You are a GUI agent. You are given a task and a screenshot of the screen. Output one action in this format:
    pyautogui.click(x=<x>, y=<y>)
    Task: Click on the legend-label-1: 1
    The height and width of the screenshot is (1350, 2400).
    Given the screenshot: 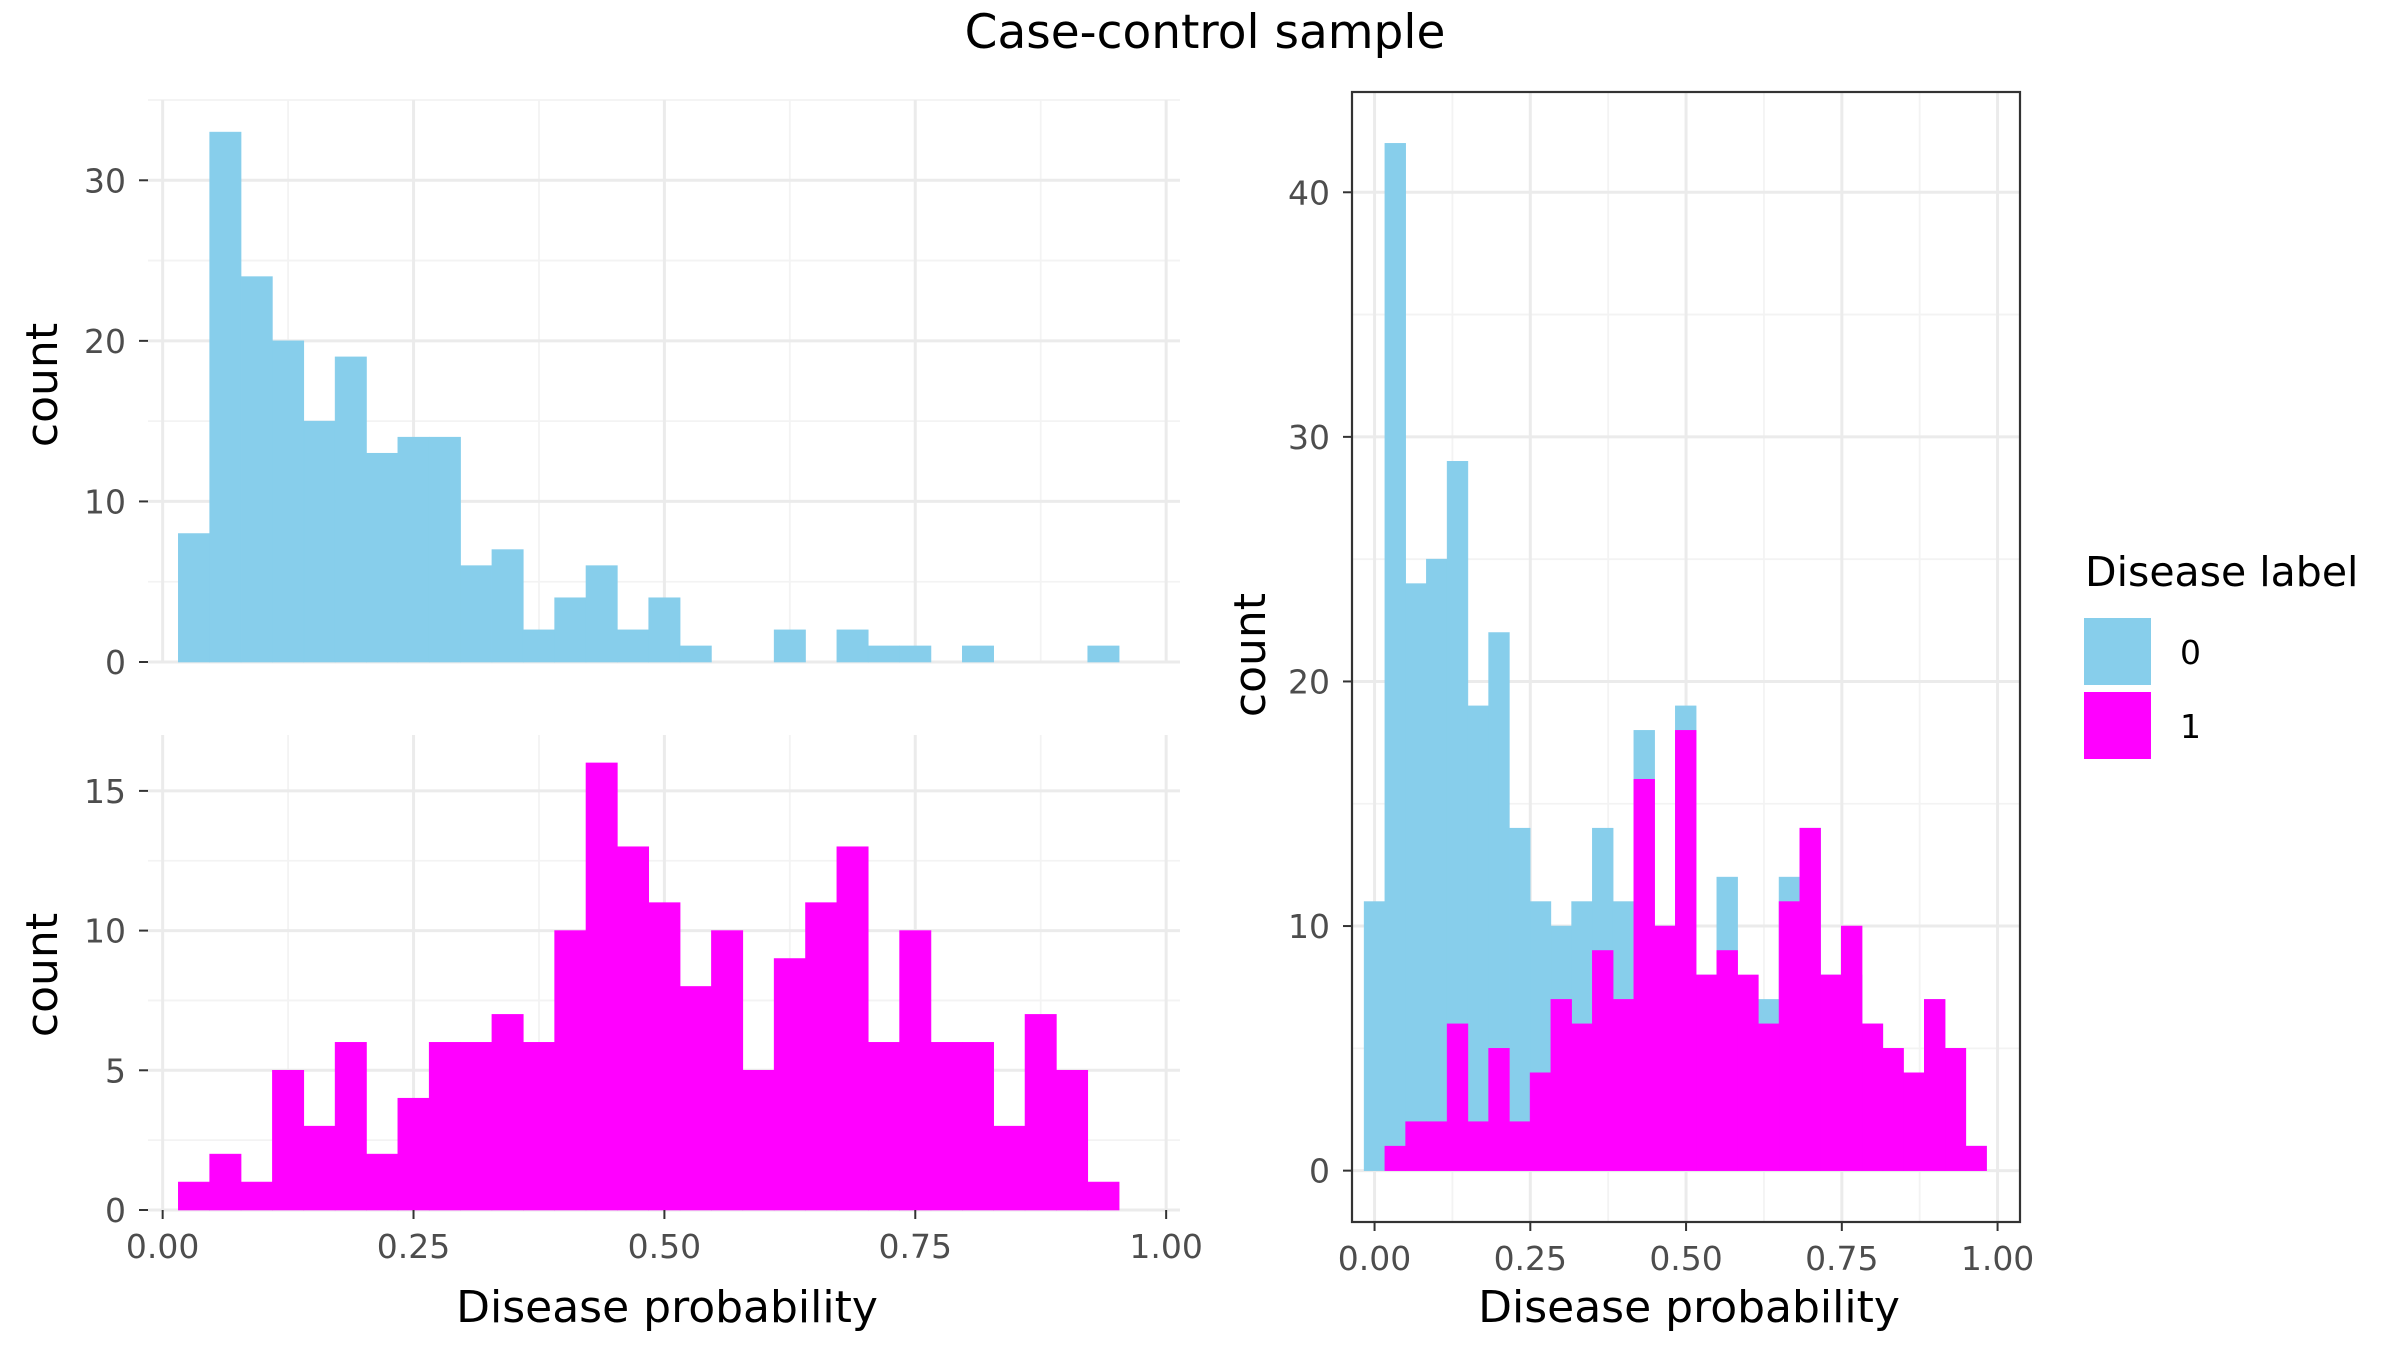 What is the action you would take?
    pyautogui.click(x=2190, y=726)
    